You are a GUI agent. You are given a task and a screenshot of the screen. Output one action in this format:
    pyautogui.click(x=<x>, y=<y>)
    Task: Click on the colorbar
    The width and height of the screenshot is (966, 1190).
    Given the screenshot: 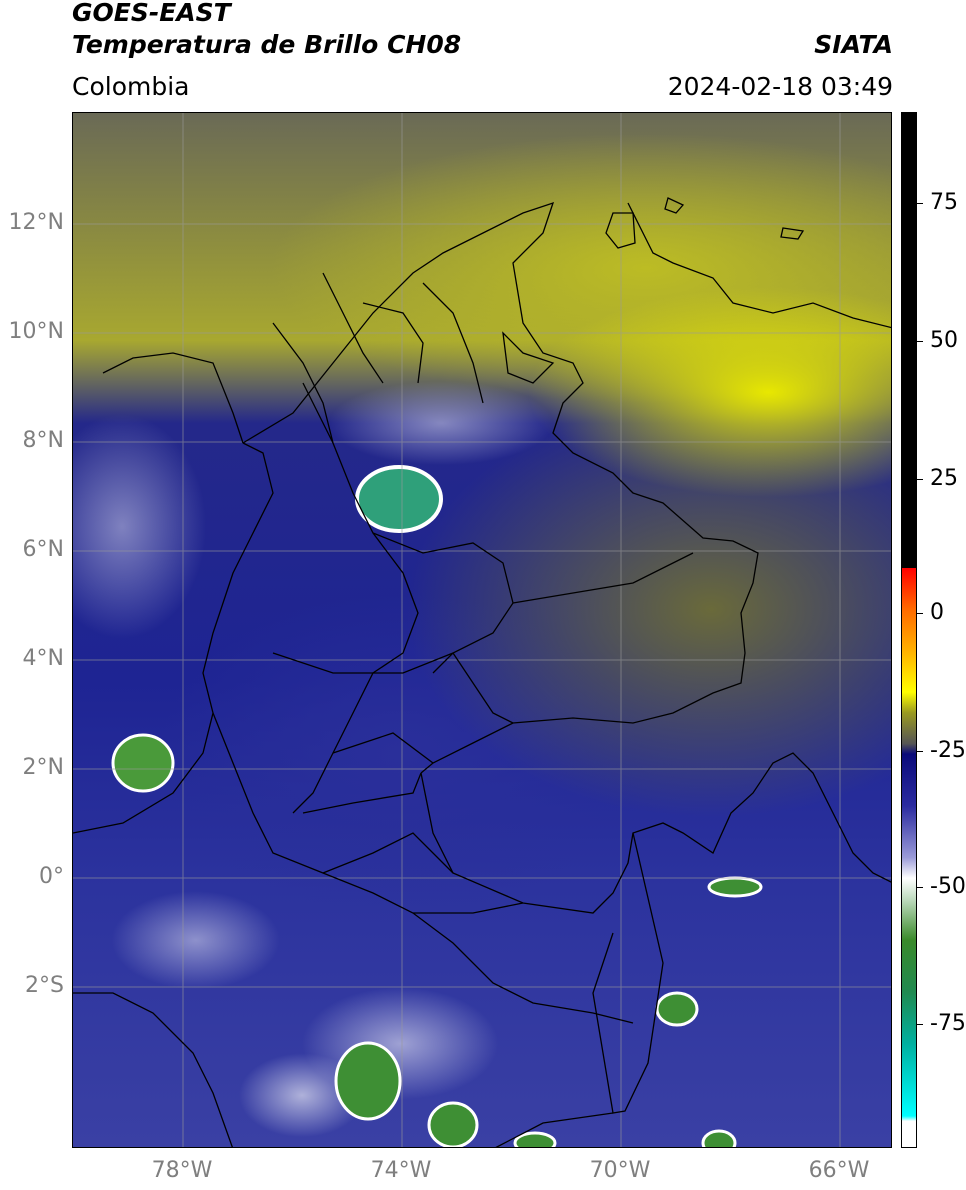 What is the action you would take?
    pyautogui.click(x=909, y=630)
    